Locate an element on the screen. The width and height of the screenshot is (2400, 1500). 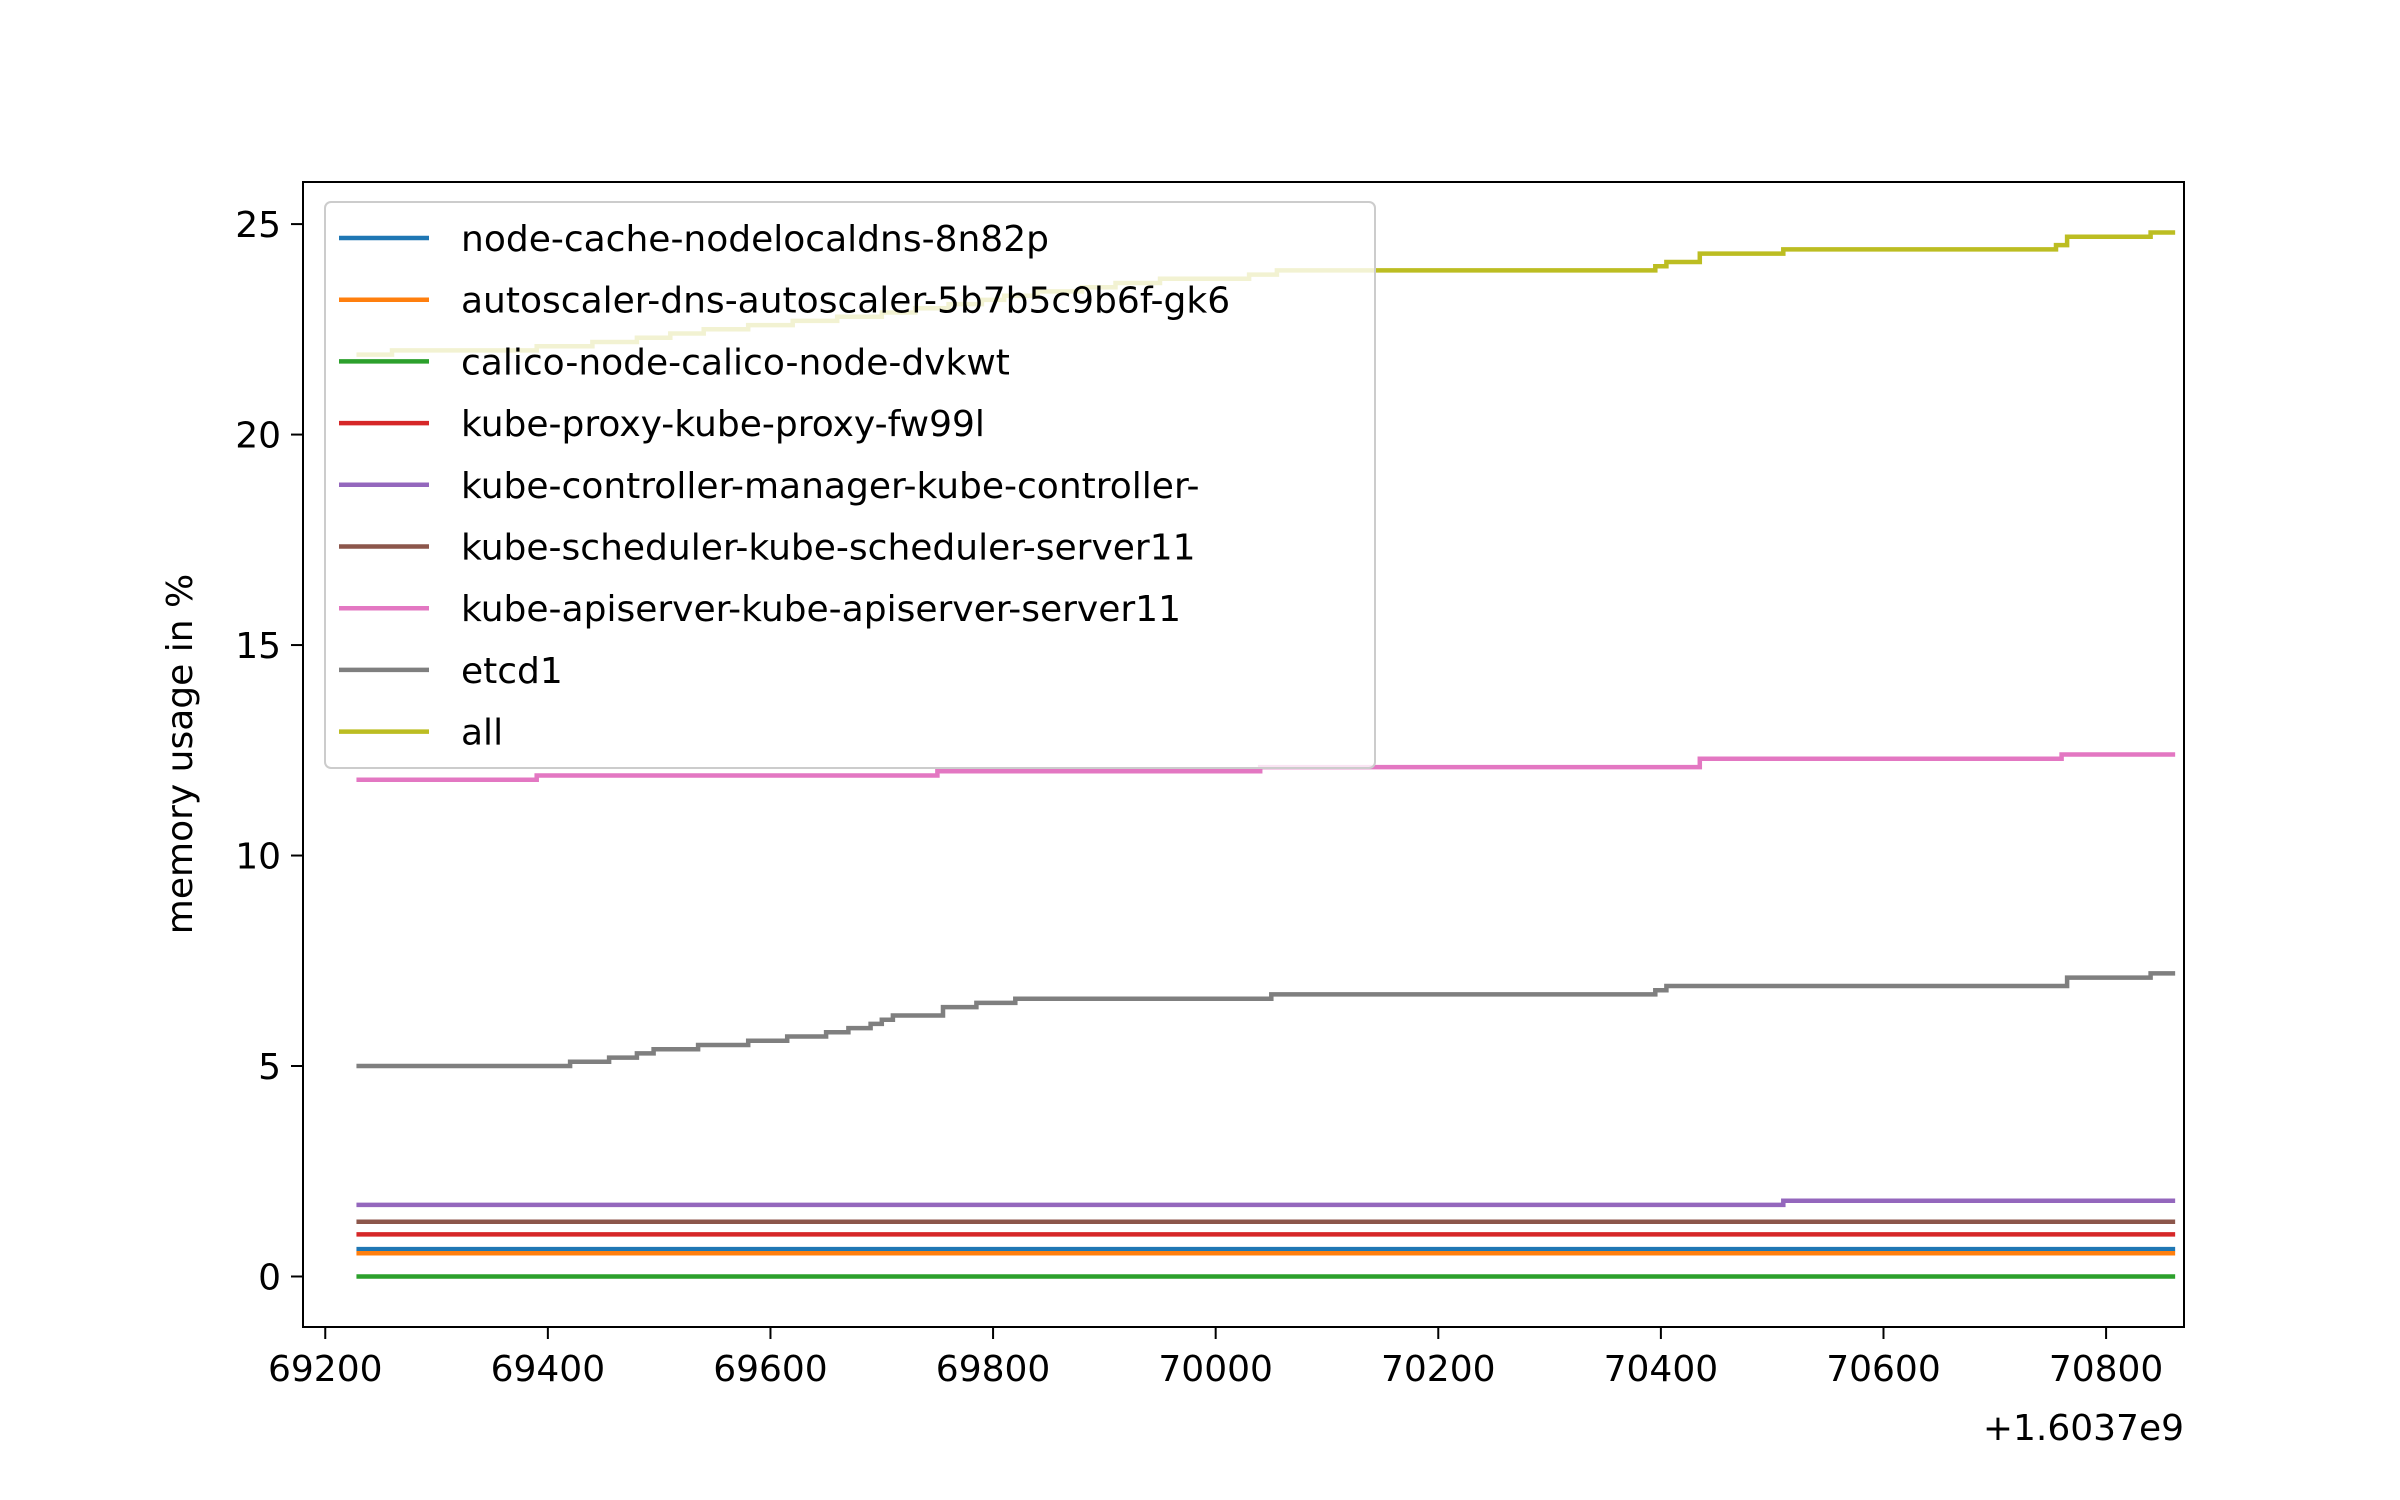
y-tick-label: 15 is located at coordinates (258, 646).